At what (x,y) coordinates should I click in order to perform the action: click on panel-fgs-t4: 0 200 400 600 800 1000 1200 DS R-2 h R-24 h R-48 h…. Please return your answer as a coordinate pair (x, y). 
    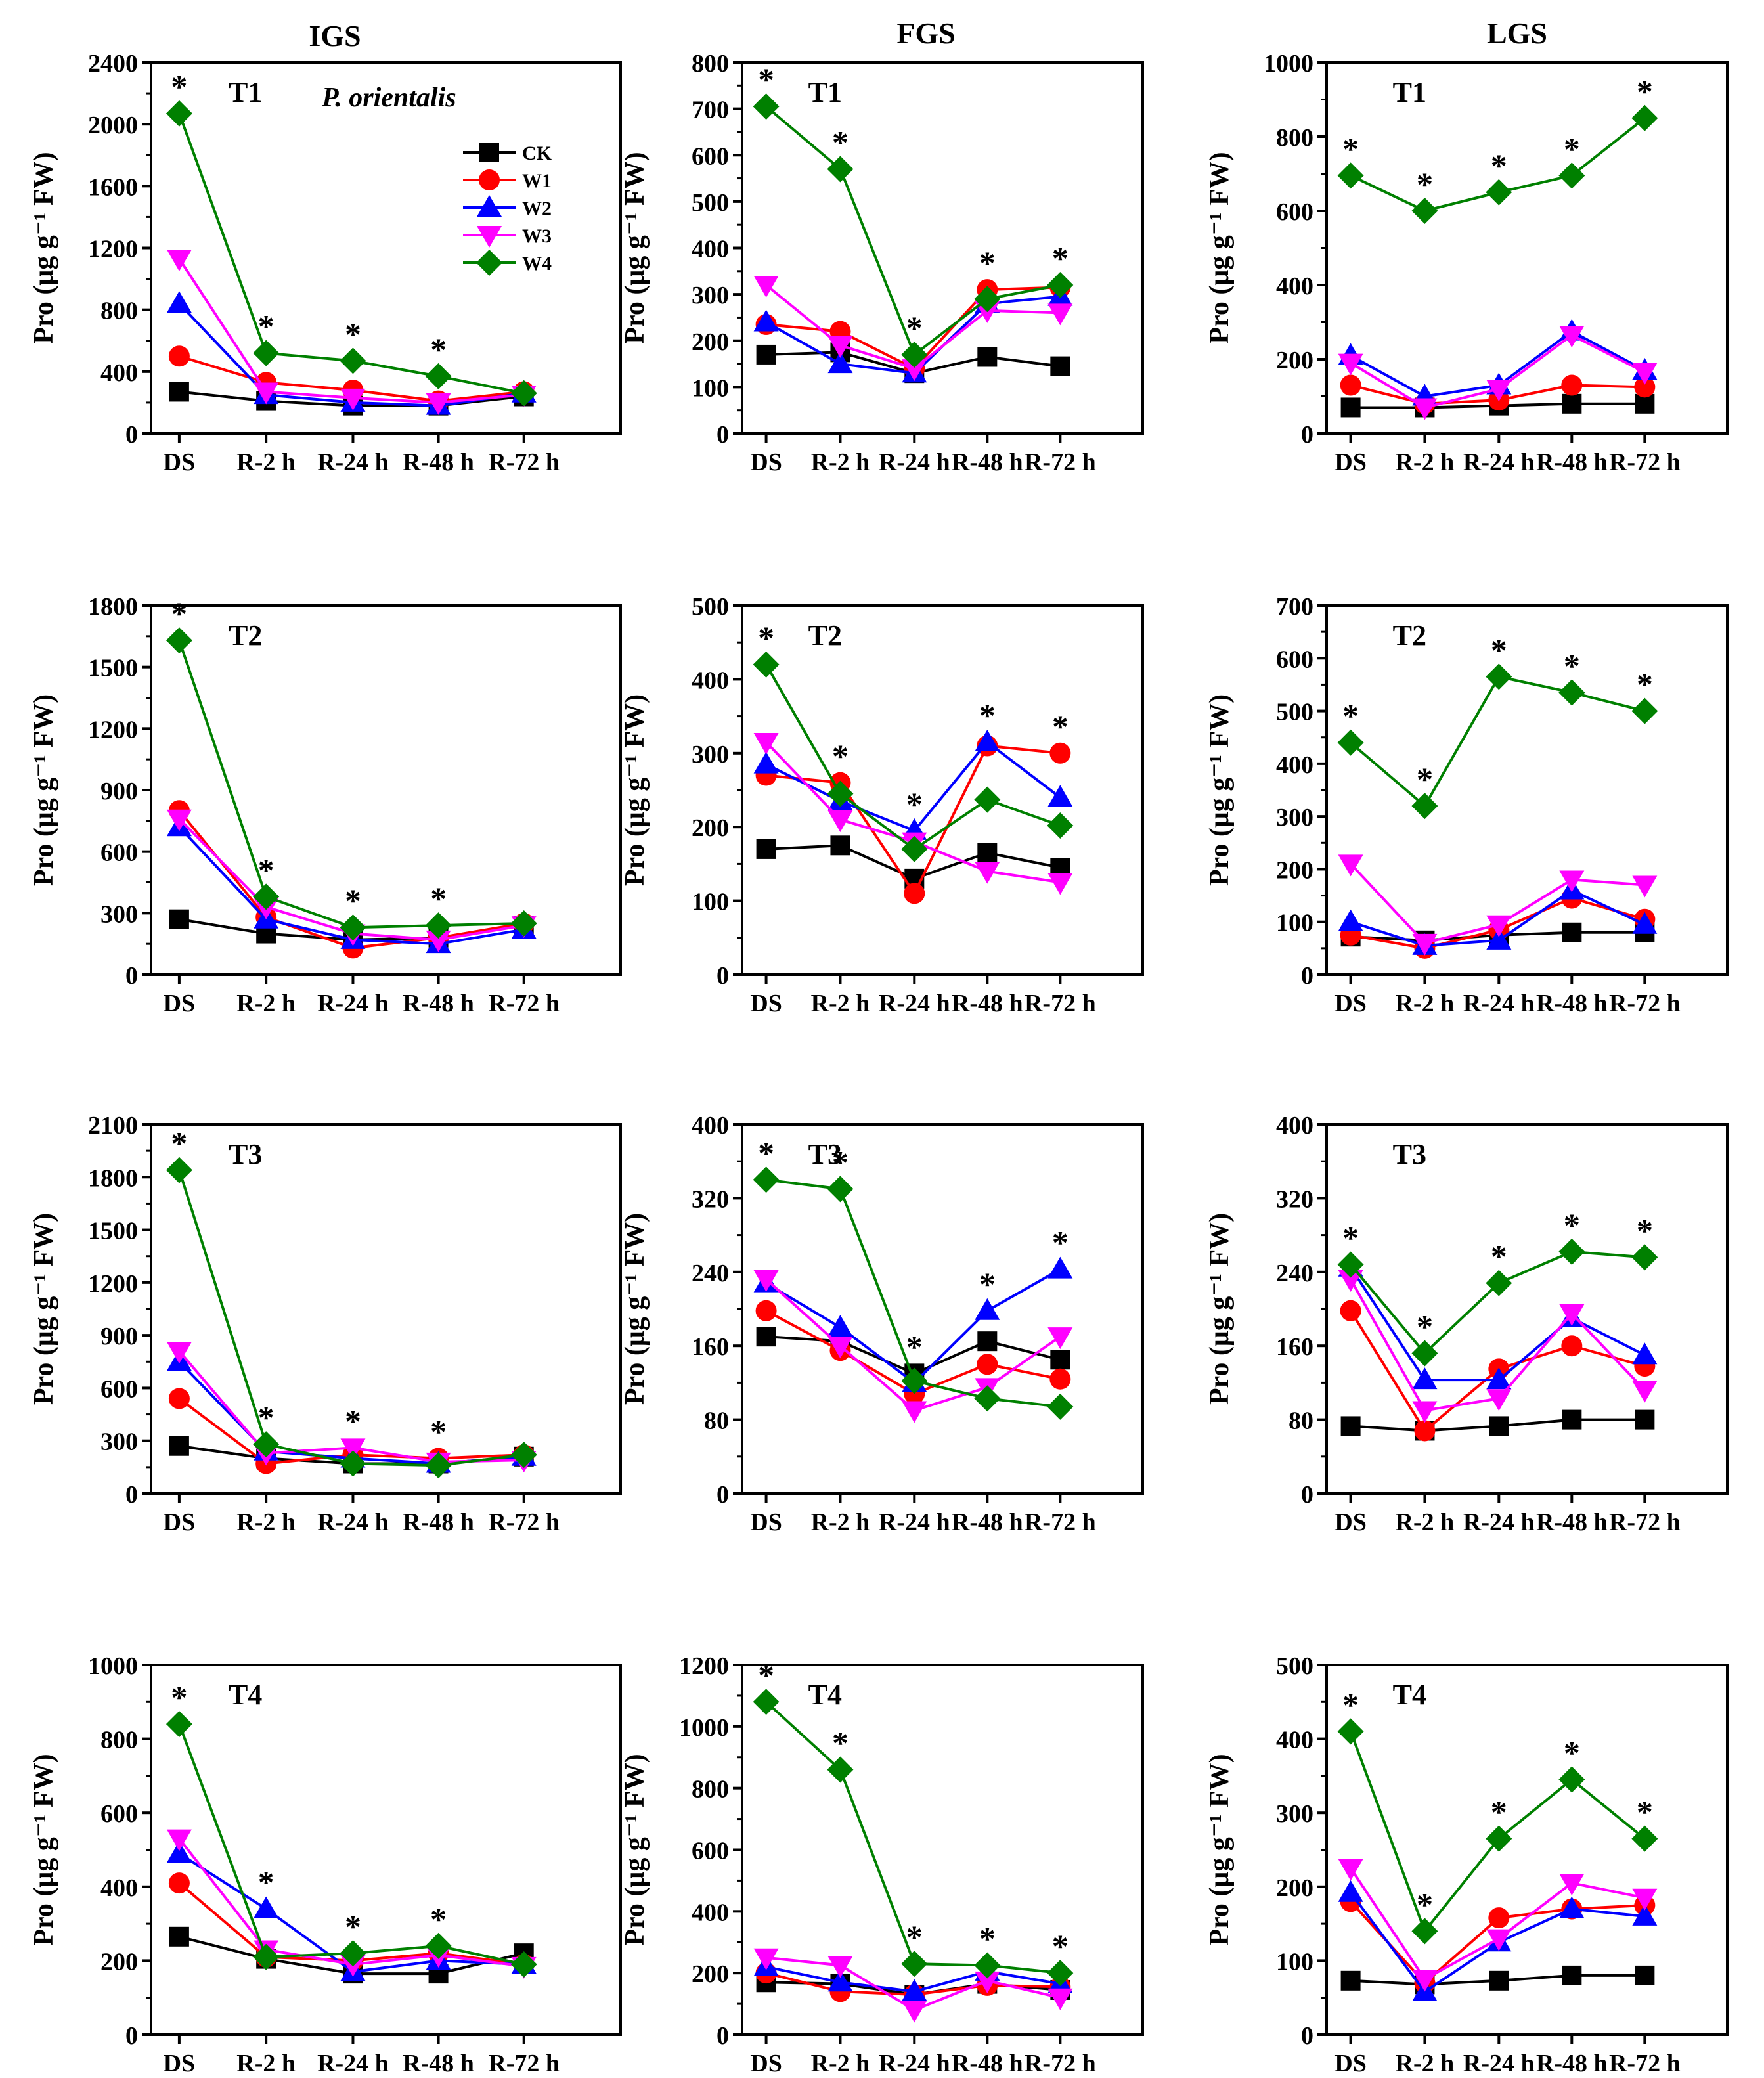
    Looking at the image, I should click on (882, 1864).